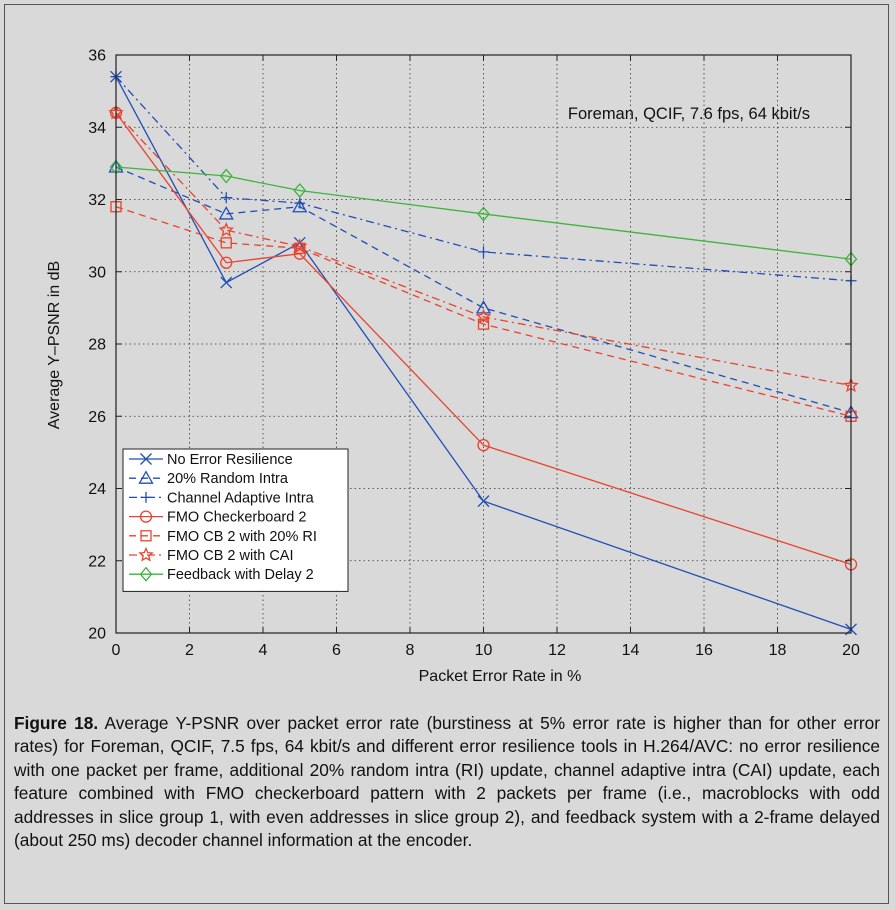  Describe the element at coordinates (500, 676) in the screenshot. I see `x-axis-label: Packet Error Rate in %` at that location.